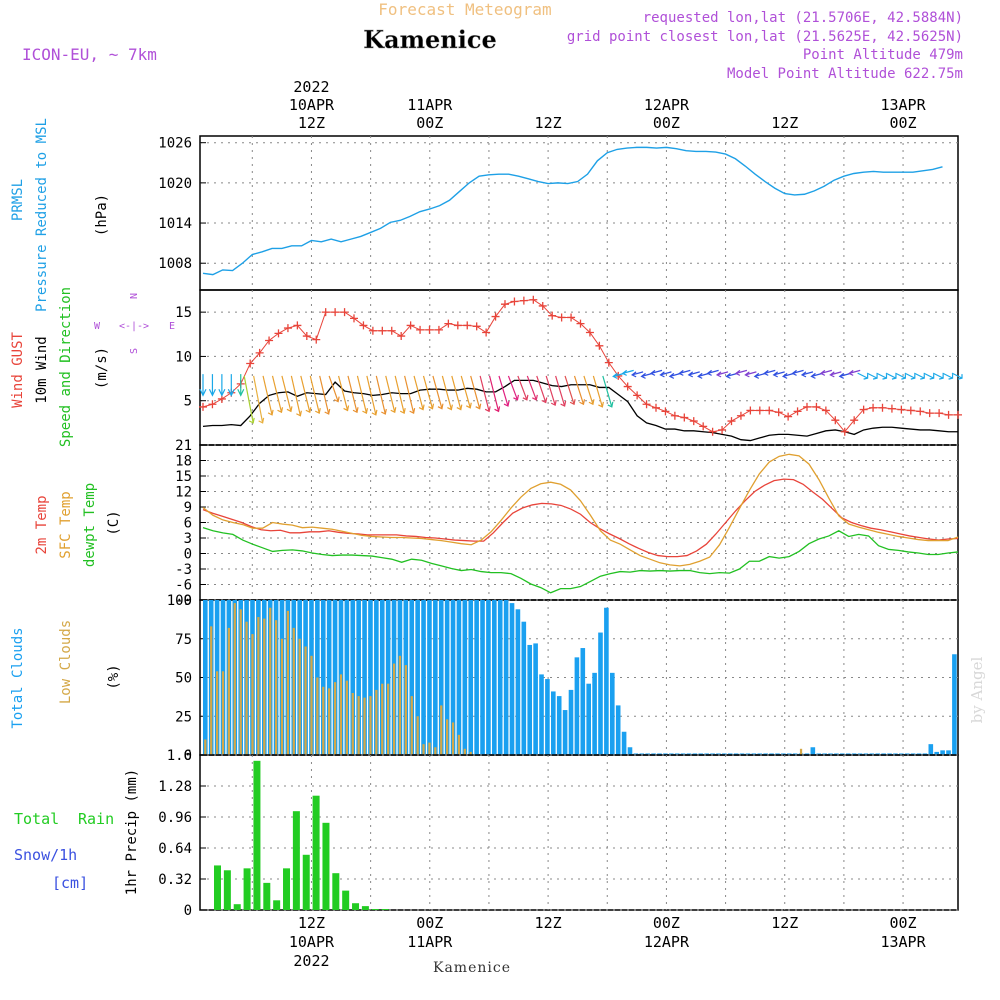 Image resolution: width=1000 pixels, height=1000 pixels. Describe the element at coordinates (312, 942) in the screenshot. I see `bottom-date-label: 10APR` at that location.